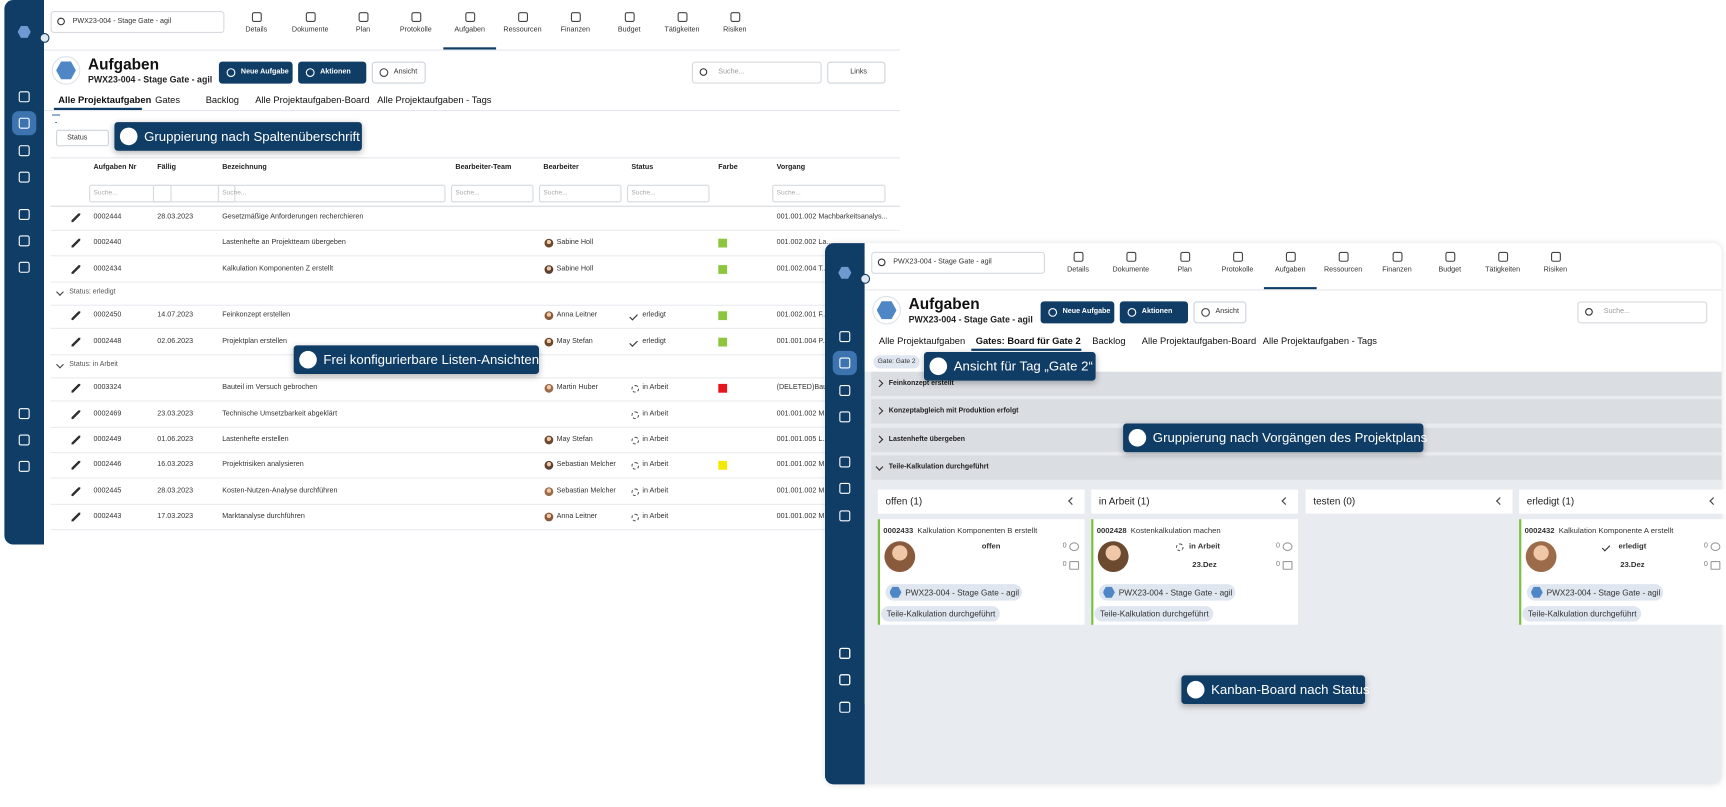 The width and height of the screenshot is (1726, 807). Describe the element at coordinates (107, 491) in the screenshot. I see `task-number: 0002445` at that location.